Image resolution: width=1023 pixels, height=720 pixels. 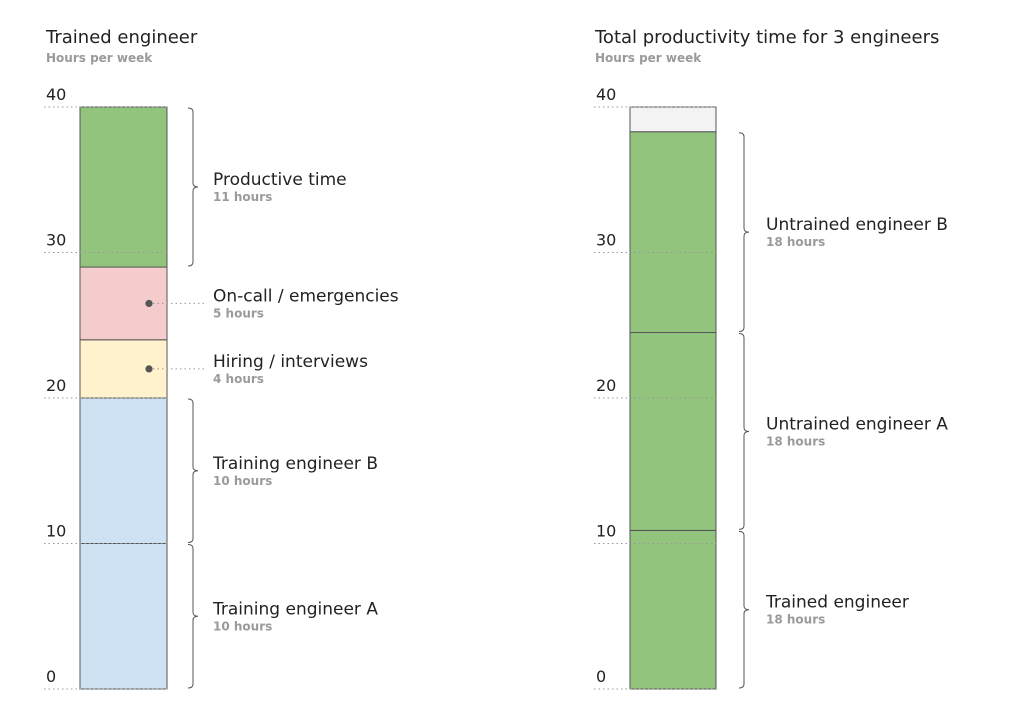 I want to click on segment-detail: 11 hours, so click(x=242, y=197).